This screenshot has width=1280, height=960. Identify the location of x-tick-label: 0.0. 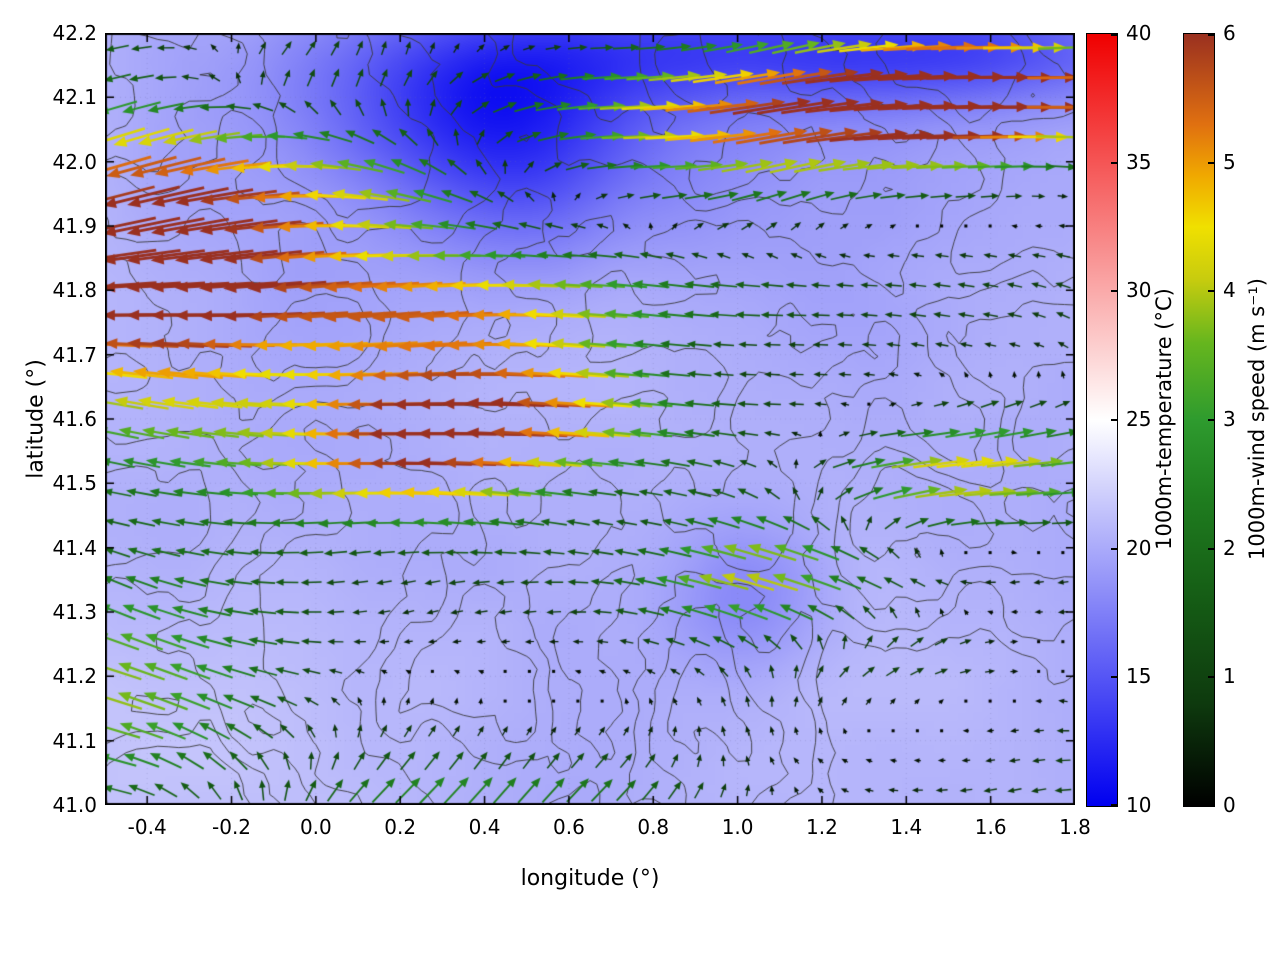
(315, 827).